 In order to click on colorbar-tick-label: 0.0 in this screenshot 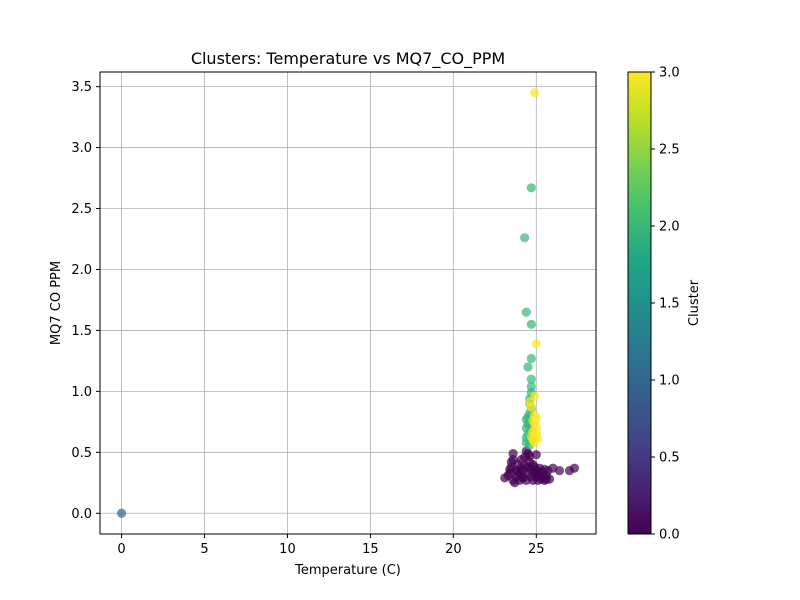, I will do `click(669, 535)`.